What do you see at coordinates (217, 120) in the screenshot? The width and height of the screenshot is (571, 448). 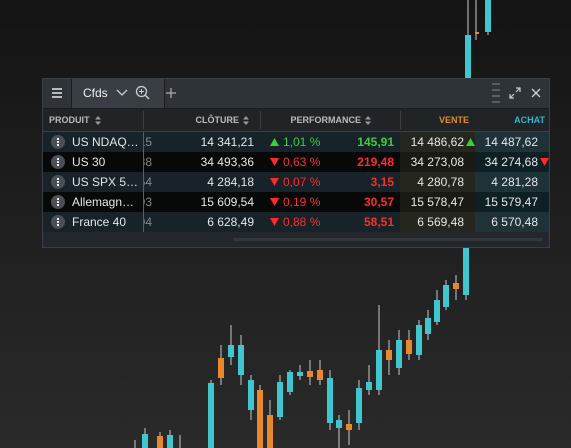 I see `column-header: CLÔTURE` at bounding box center [217, 120].